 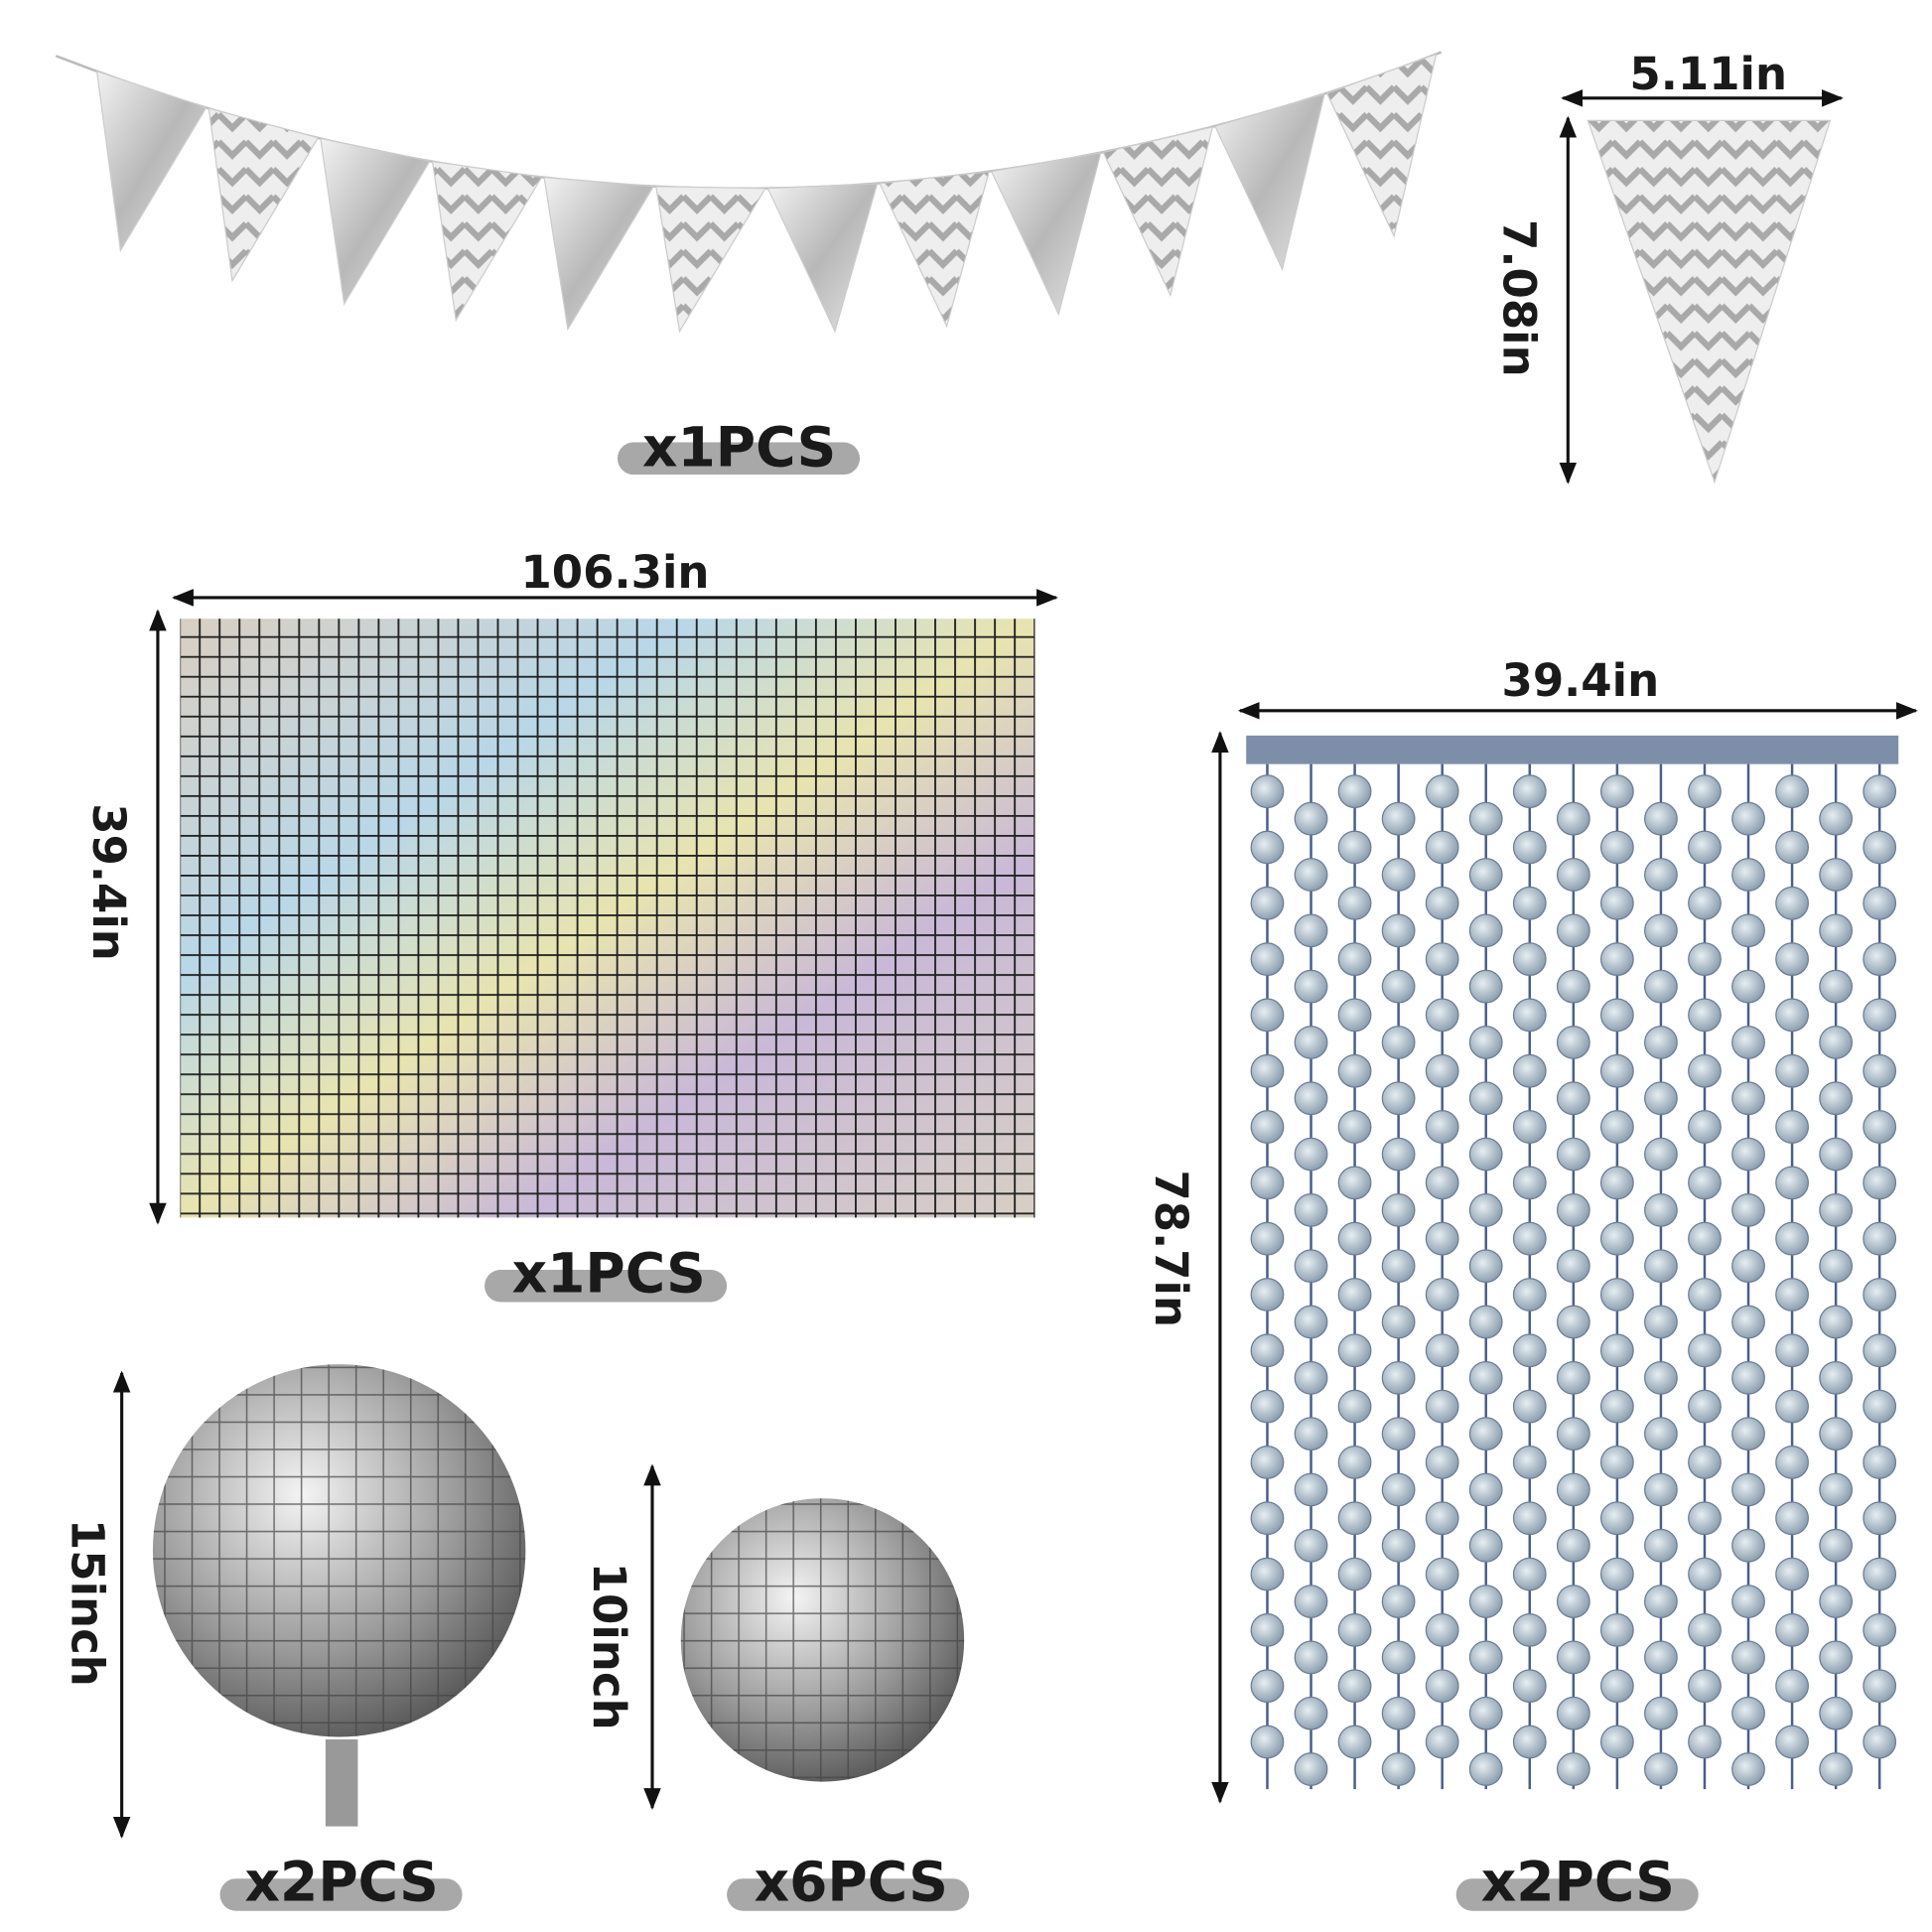 I want to click on dimension-label: 5.11in, so click(x=1708, y=74).